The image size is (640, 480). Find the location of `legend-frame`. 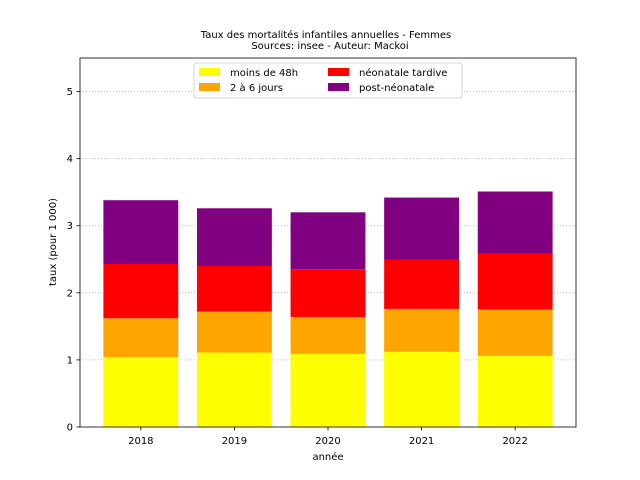

legend-frame is located at coordinates (328, 80).